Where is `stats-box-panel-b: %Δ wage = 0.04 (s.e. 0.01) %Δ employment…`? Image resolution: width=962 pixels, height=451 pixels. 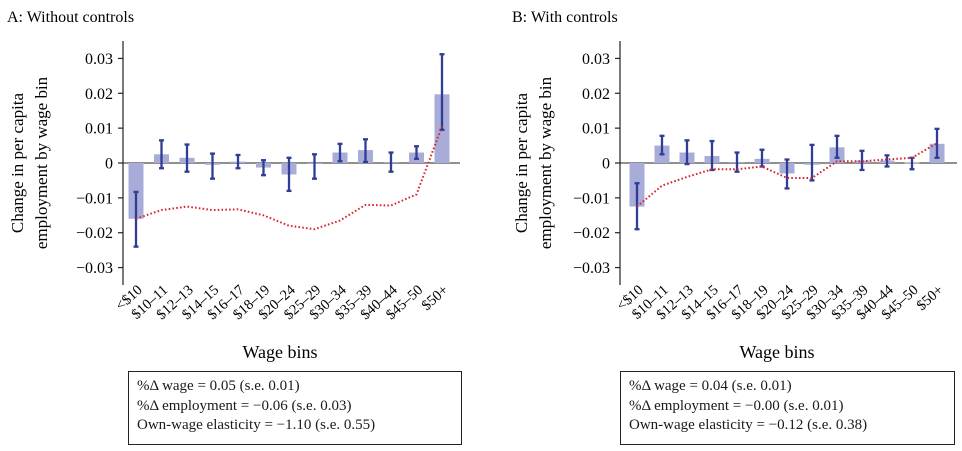 stats-box-panel-b: %Δ wage = 0.04 (s.e. 0.01) %Δ employment… is located at coordinates (787, 408).